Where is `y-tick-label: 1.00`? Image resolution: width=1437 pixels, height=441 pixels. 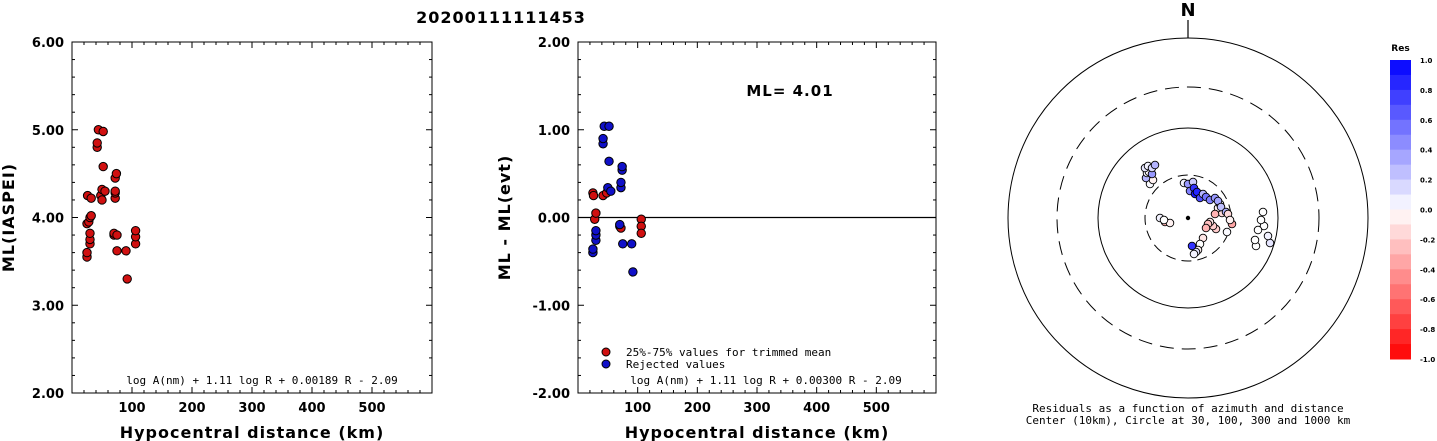
y-tick-label: 1.00 is located at coordinates (554, 131).